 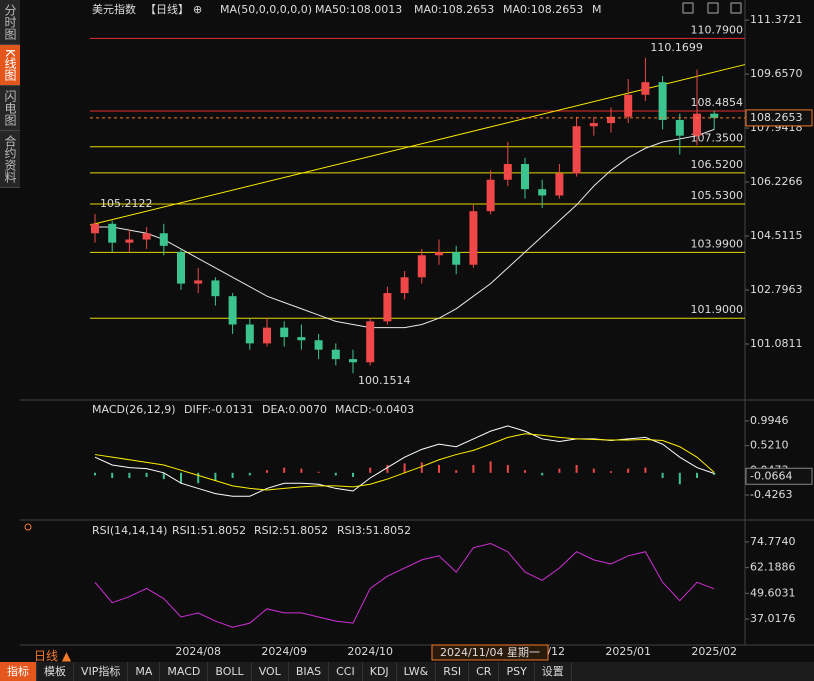 What do you see at coordinates (101, 671) in the screenshot?
I see `toolbar-tab: VIP指标` at bounding box center [101, 671].